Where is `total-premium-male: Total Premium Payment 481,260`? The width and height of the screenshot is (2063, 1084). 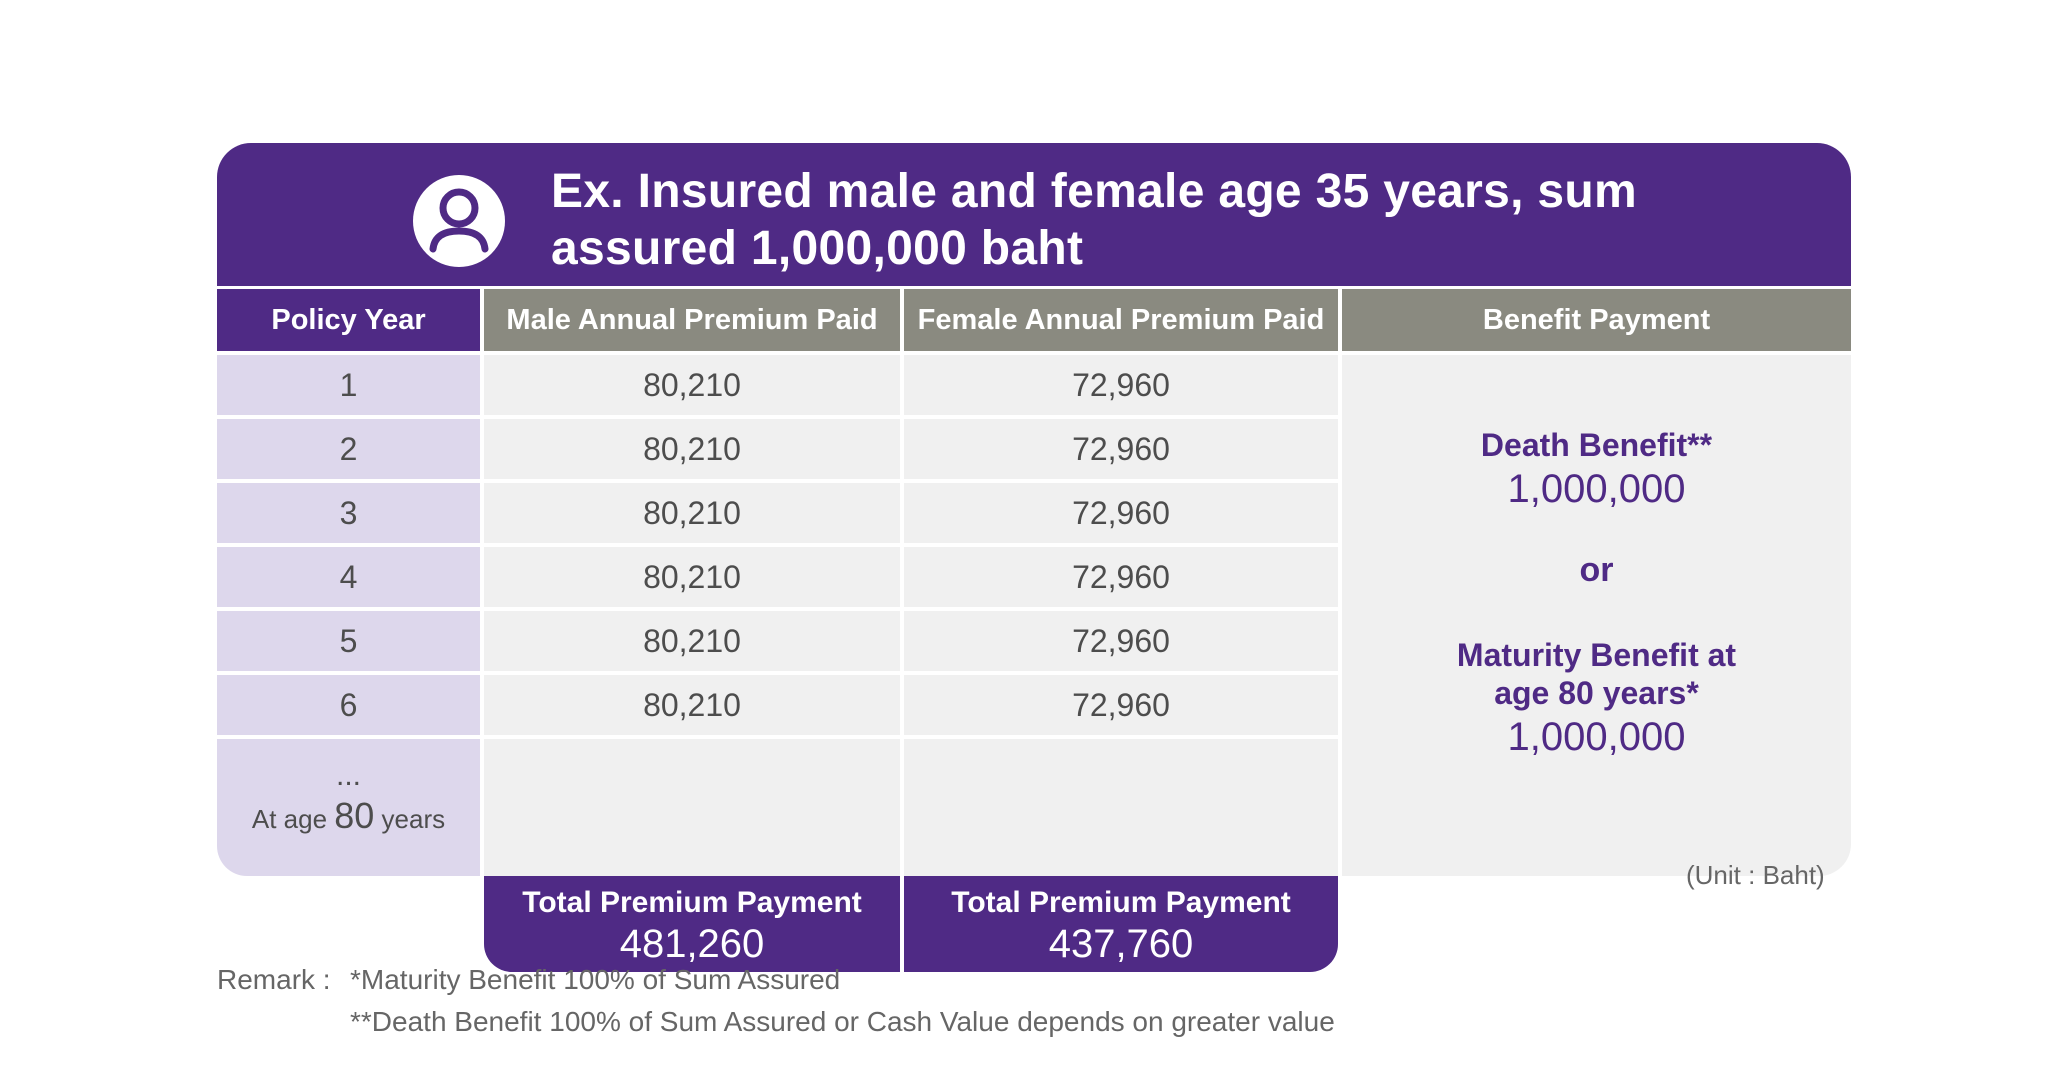
total-premium-male: Total Premium Payment 481,260 is located at coordinates (692, 924).